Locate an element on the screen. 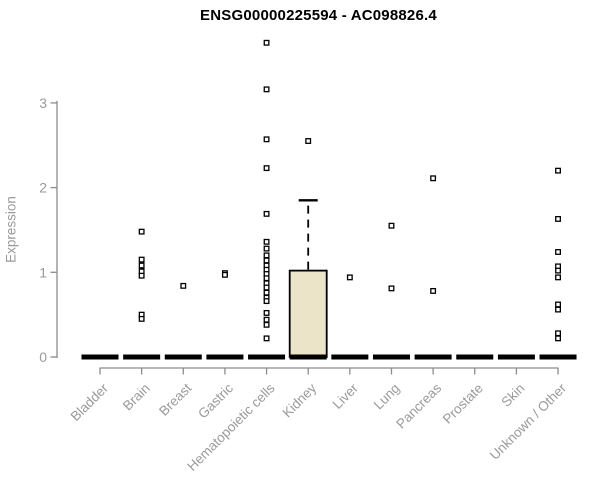 The height and width of the screenshot is (500, 600). x-category-label: Kidney is located at coordinates (300, 400).